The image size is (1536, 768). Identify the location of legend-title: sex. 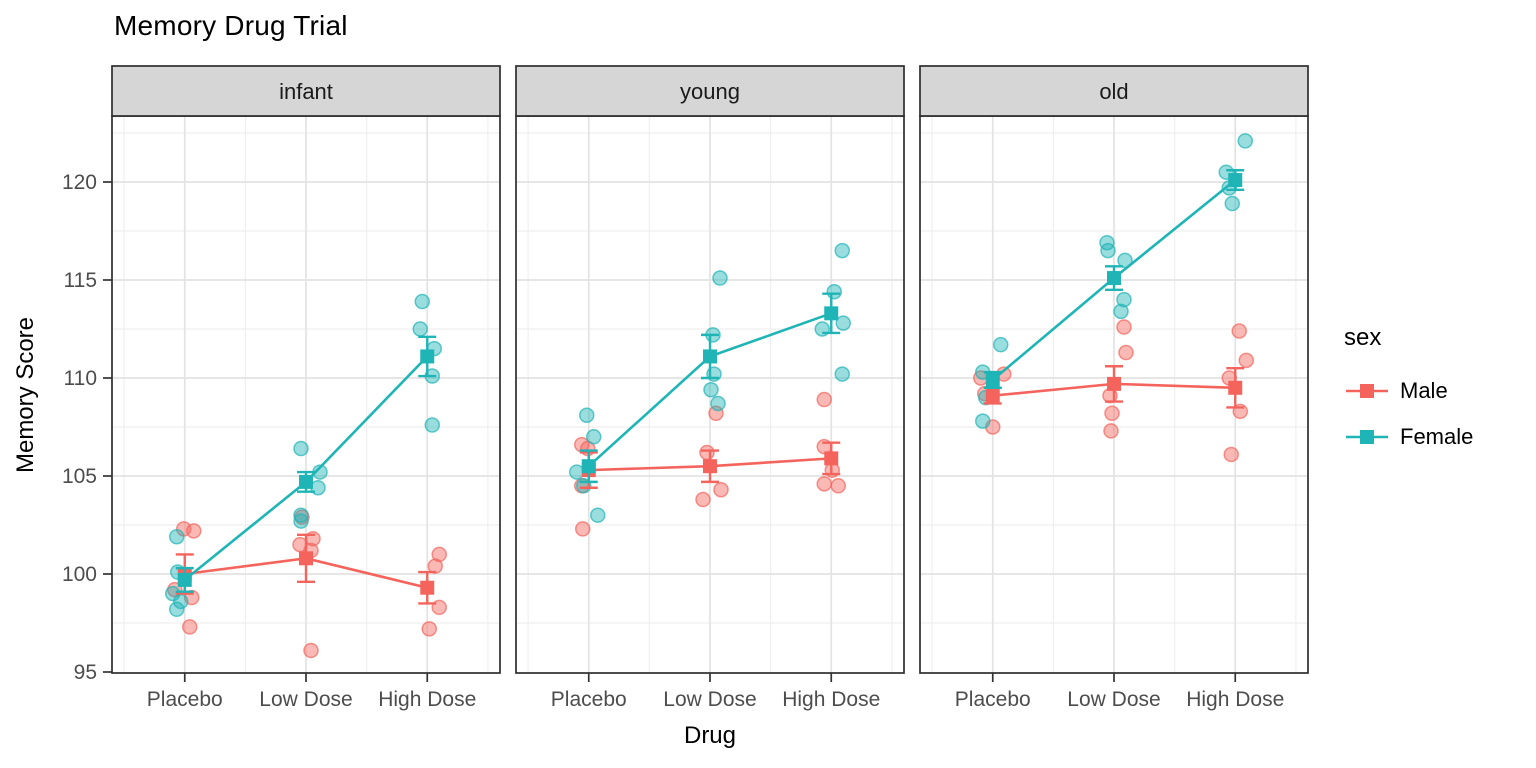
(1363, 337).